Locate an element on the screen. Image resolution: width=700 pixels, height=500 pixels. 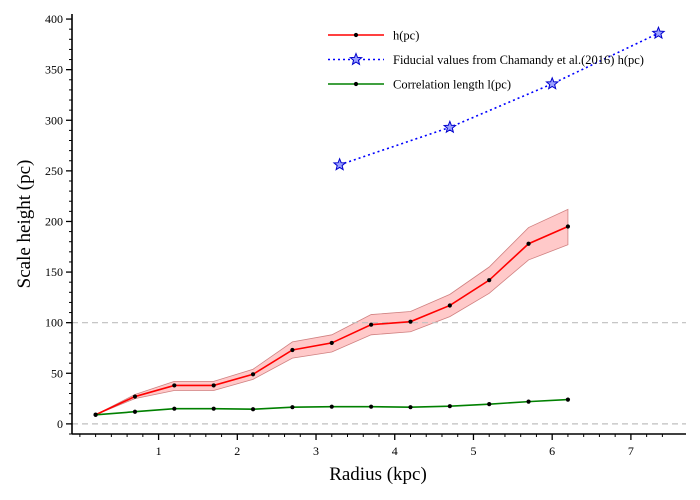
x-tick-label-2: 2 is located at coordinates (237, 451).